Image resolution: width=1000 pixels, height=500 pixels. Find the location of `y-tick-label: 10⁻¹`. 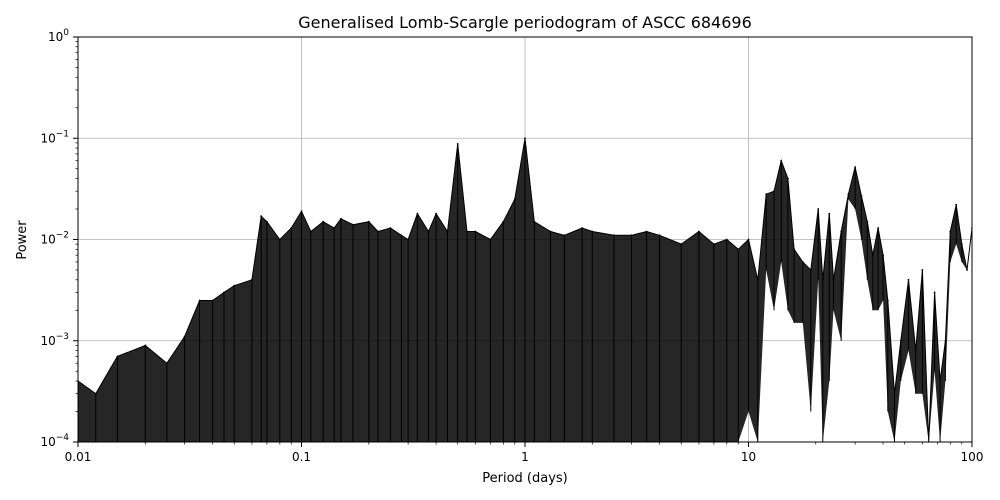

y-tick-label: 10⁻¹ is located at coordinates (54, 137).